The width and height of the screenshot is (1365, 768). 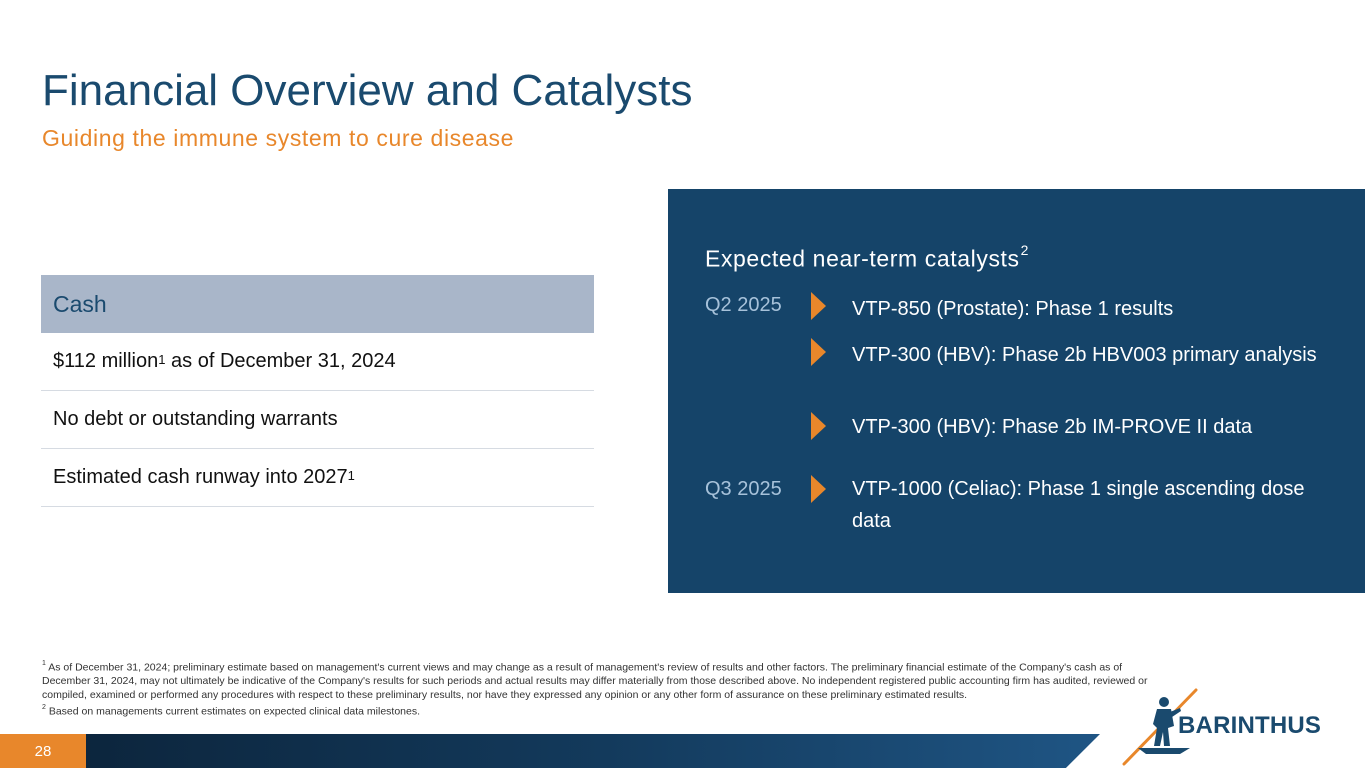 What do you see at coordinates (1250, 725) in the screenshot?
I see `logo-text: BARINTHUS` at bounding box center [1250, 725].